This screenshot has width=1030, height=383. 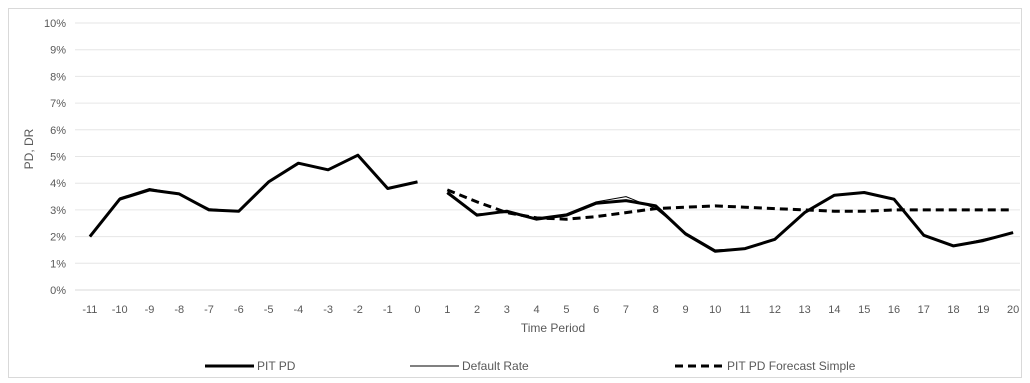 I want to click on x-tick-label: 20, so click(x=1013, y=310).